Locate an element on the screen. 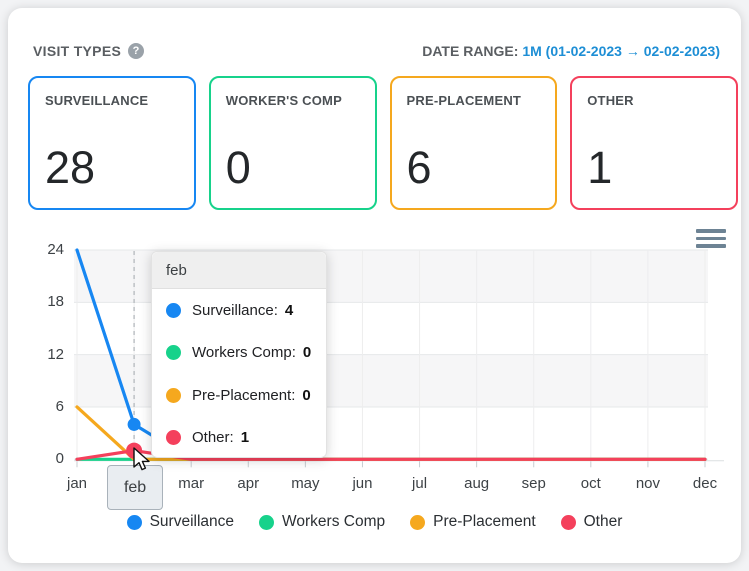 The image size is (749, 571). mouse-cursor is located at coordinates (141, 459).